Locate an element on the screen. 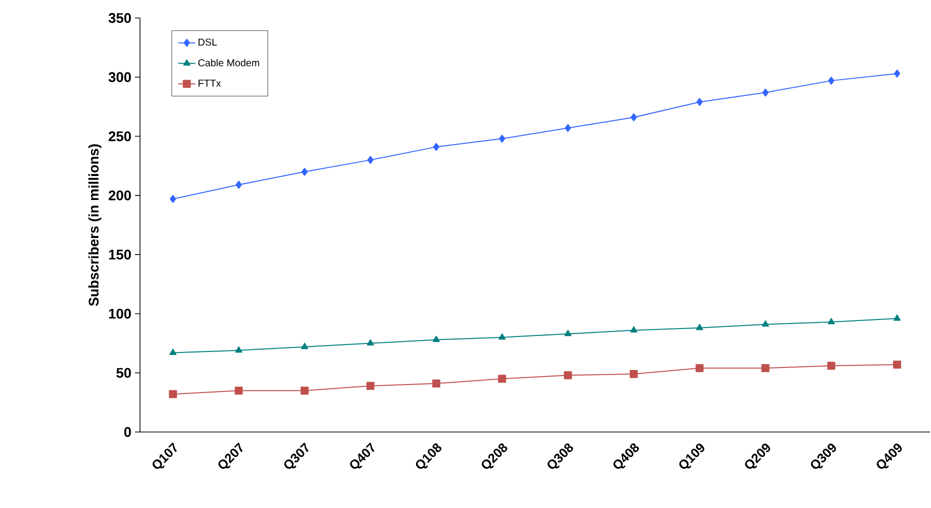  y-tick-label: 100 is located at coordinates (120, 313).